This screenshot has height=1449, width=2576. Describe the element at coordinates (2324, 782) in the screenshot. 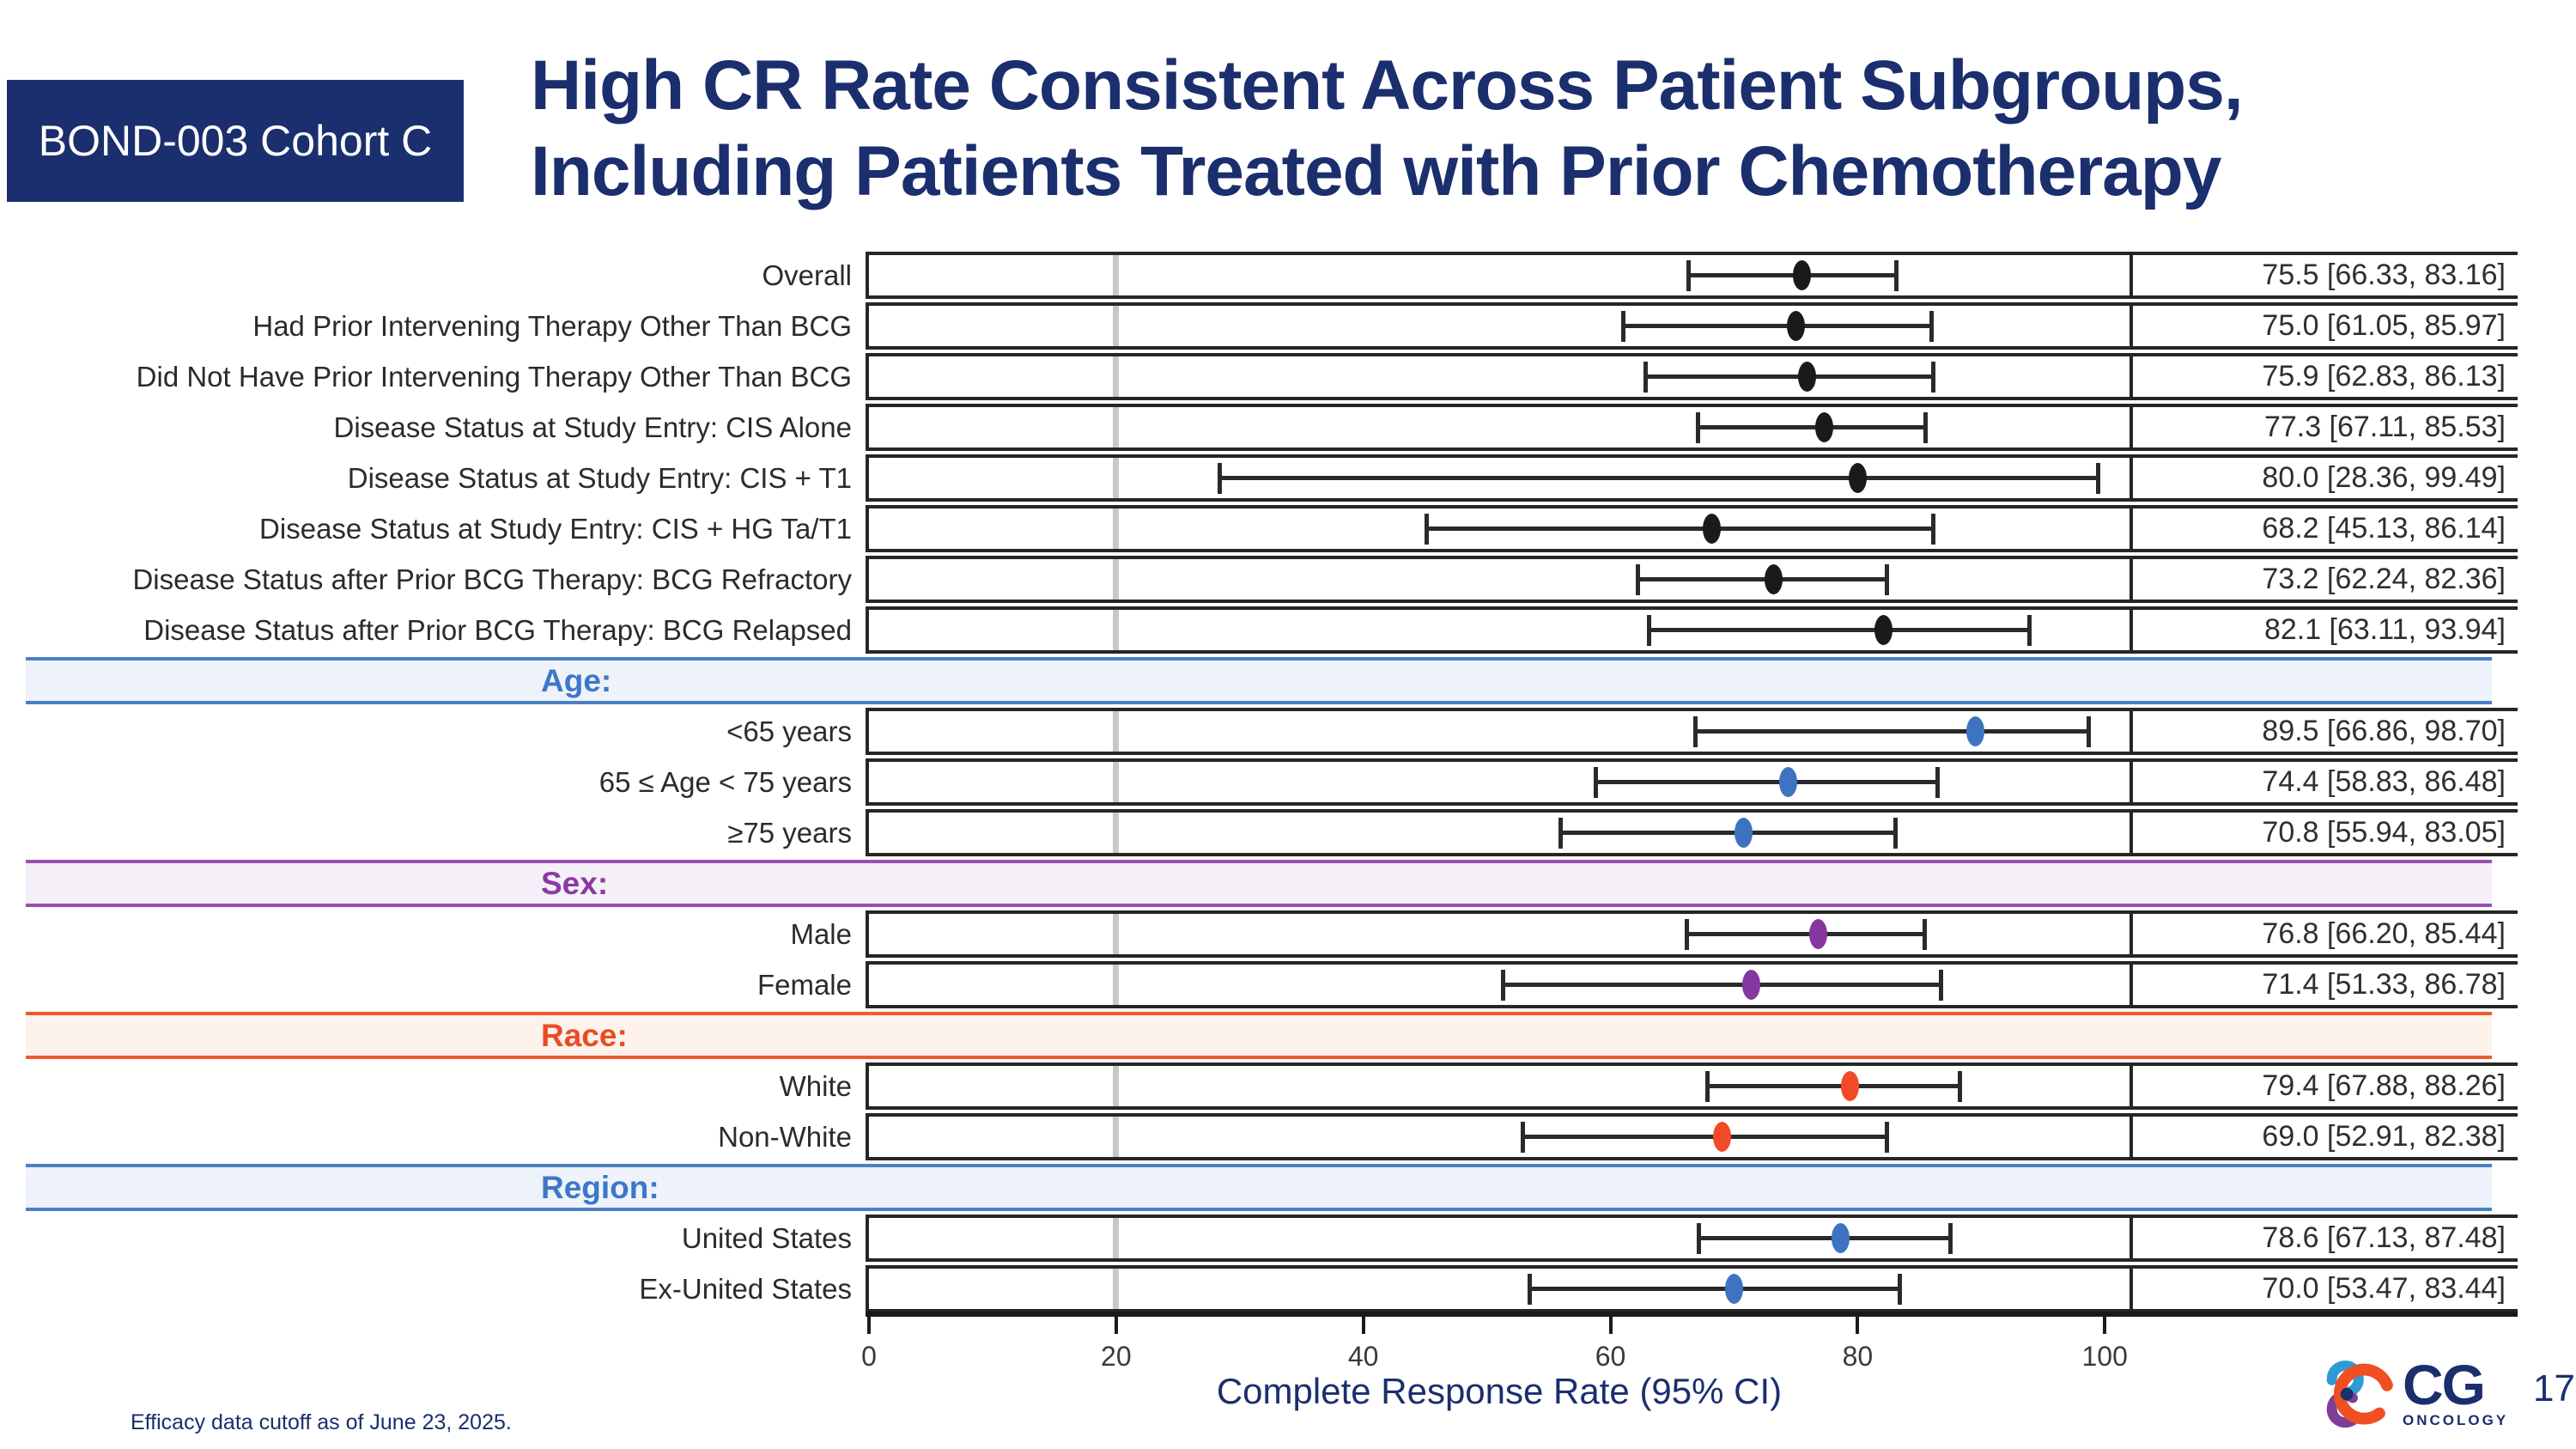

I see `ci-value: 74.4 [58.83, 86.48]` at that location.